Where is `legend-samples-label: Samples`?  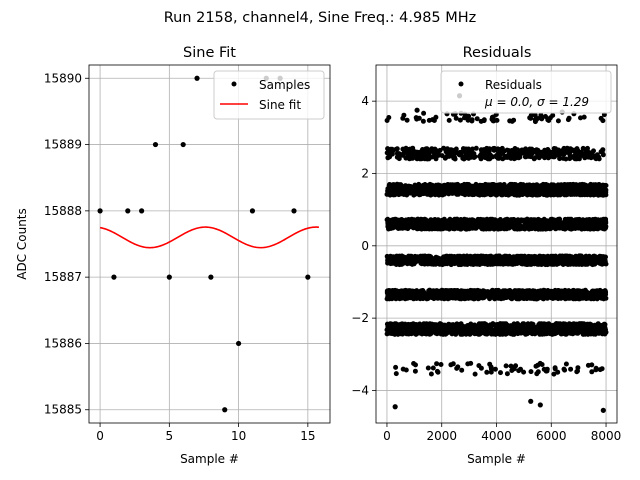
legend-samples-label: Samples is located at coordinates (284, 85).